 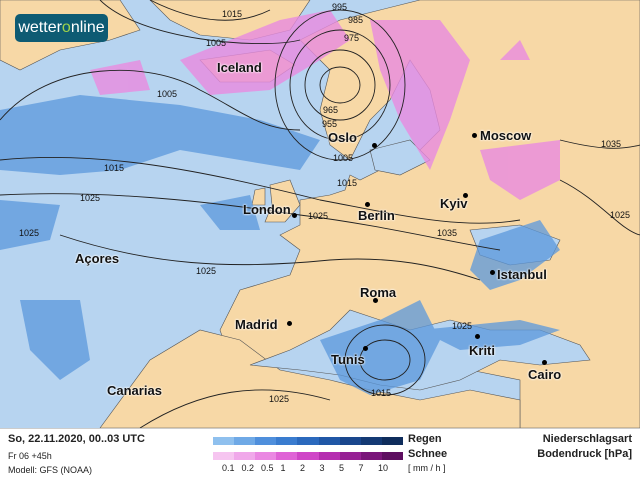 I want to click on wetteronline-logo: wetteronline, so click(x=61, y=28).